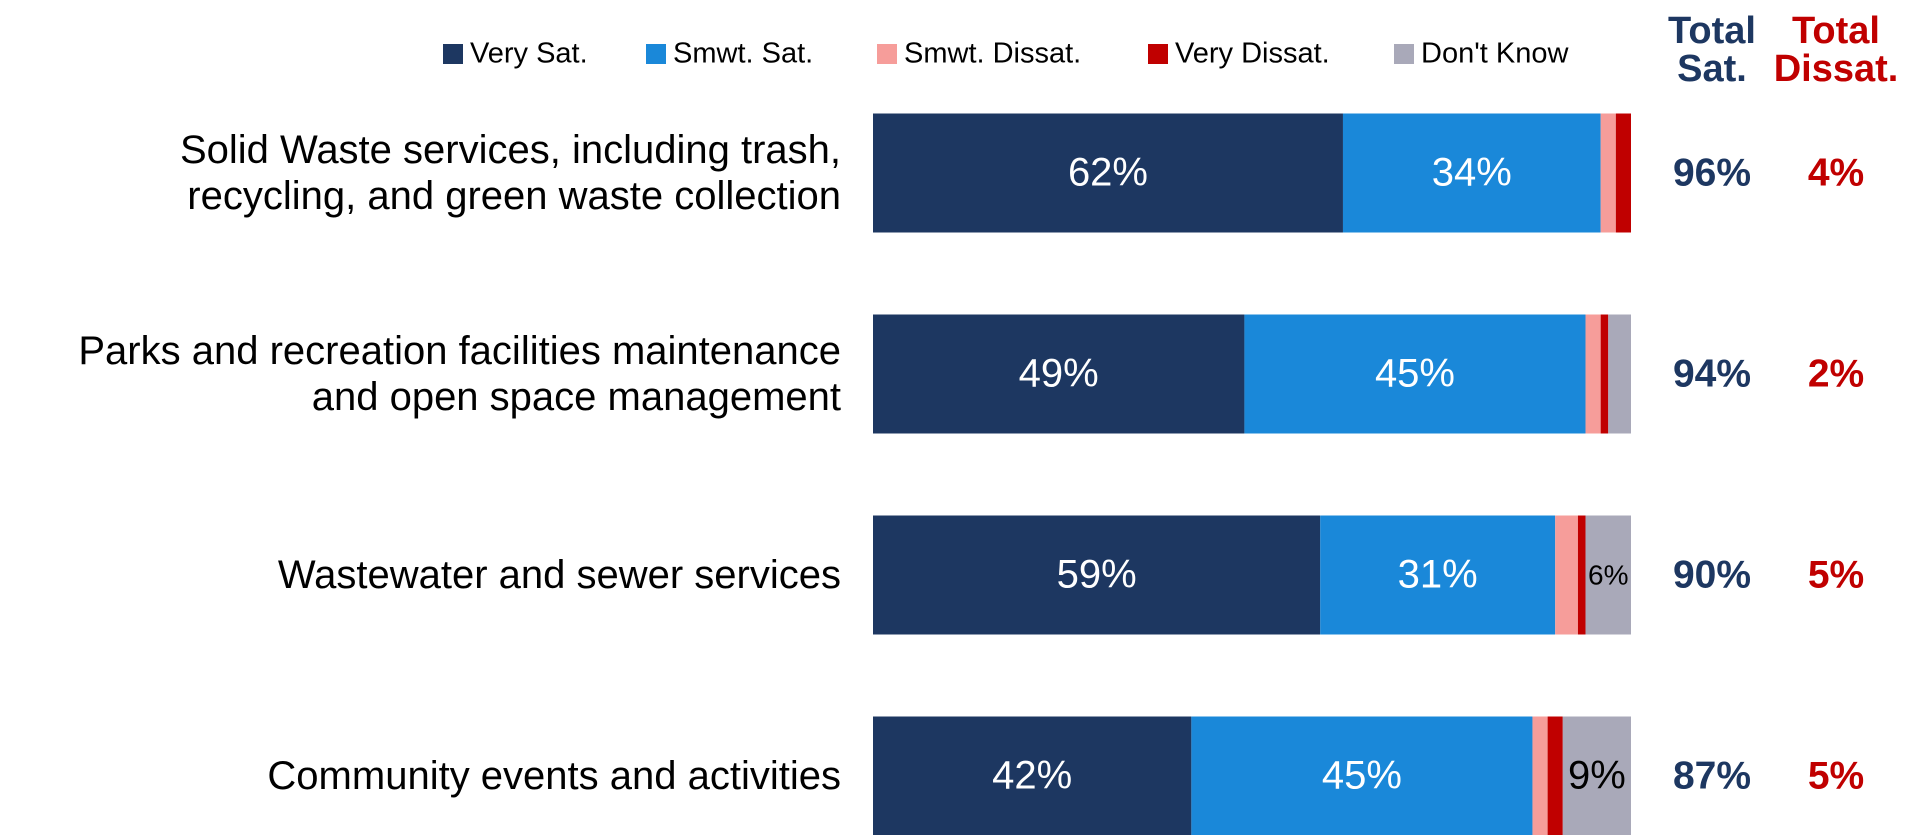 This screenshot has width=1907, height=835. I want to click on data-label: 42%, so click(1032, 776).